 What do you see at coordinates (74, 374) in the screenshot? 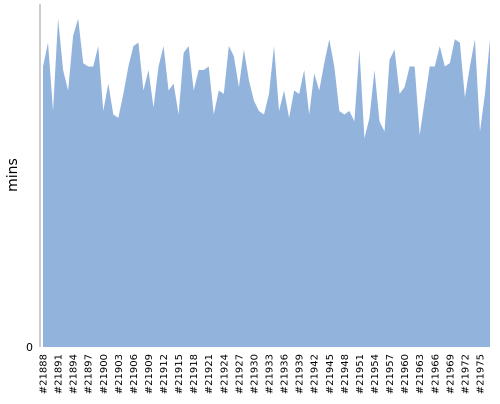
I see `x-tick-label: #21894` at bounding box center [74, 374].